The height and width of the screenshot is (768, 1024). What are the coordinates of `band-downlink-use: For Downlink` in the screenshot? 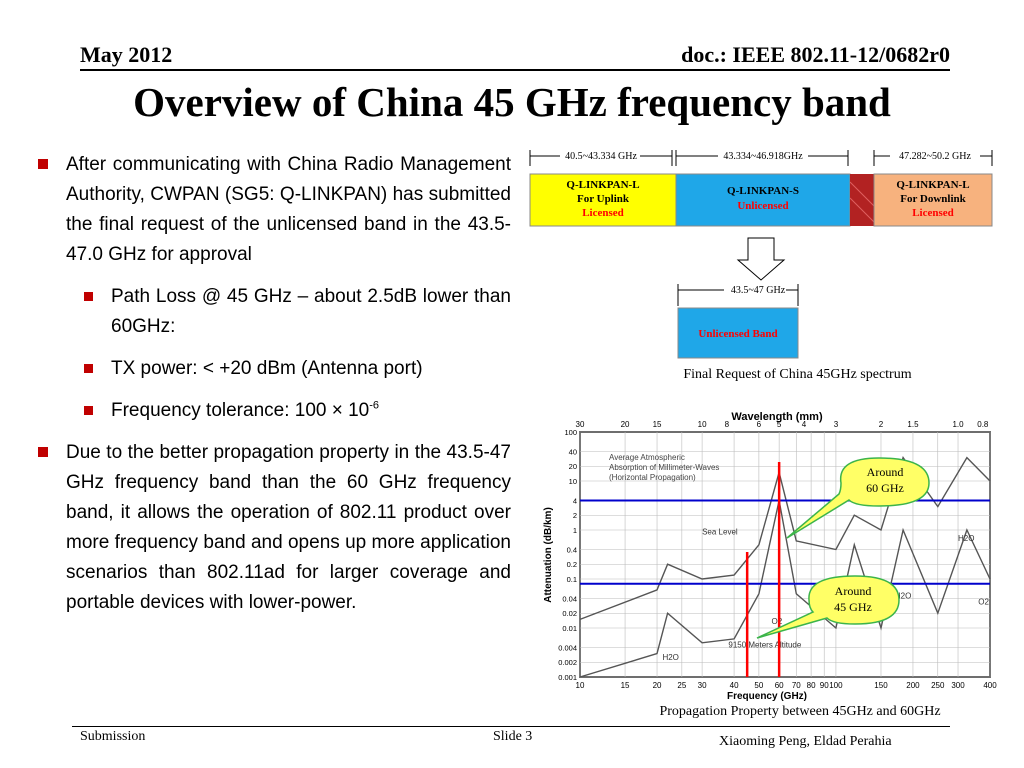 It's located at (933, 199).